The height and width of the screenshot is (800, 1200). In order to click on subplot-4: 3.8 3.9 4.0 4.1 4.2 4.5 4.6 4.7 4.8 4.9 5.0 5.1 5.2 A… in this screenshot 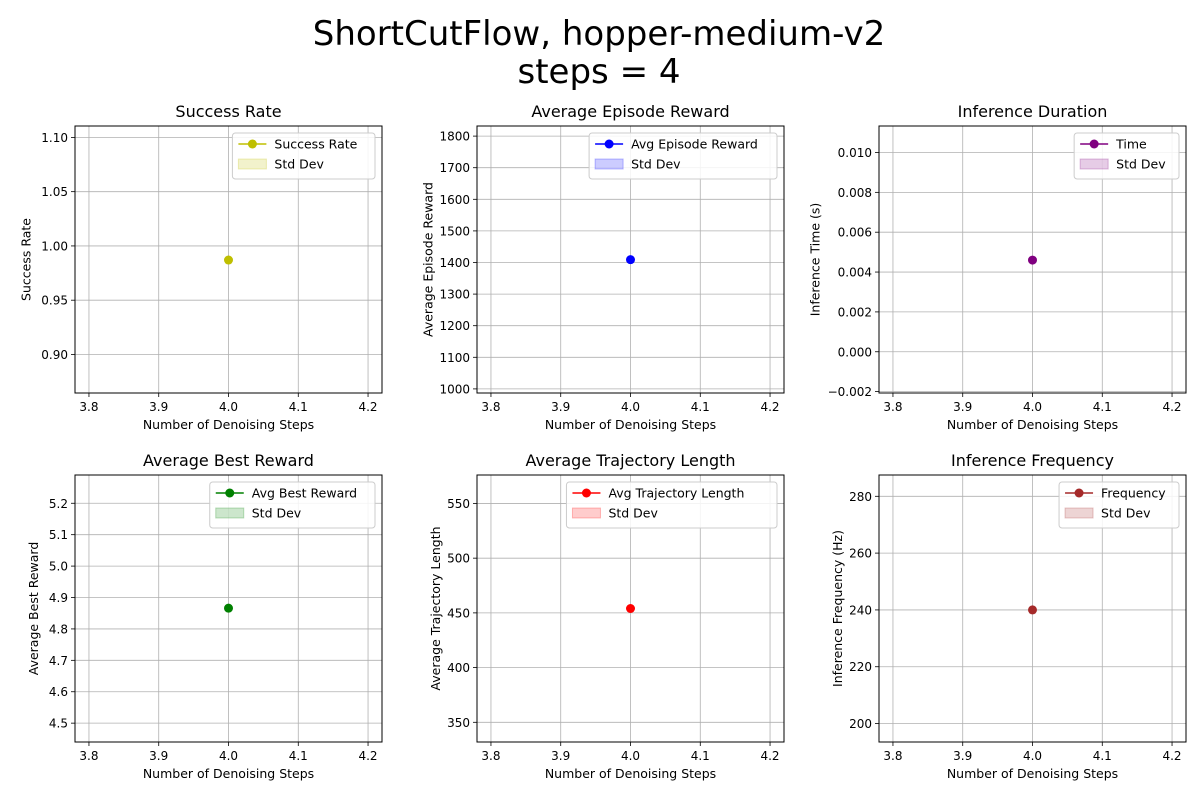, I will do `click(204, 616)`.